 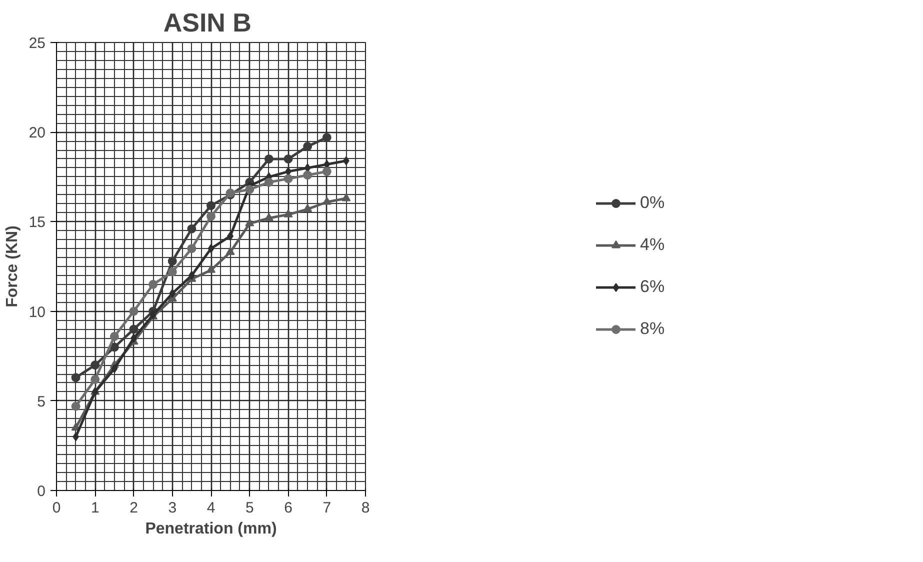 I want to click on y-axis-title: Force (KN), so click(x=12, y=267).